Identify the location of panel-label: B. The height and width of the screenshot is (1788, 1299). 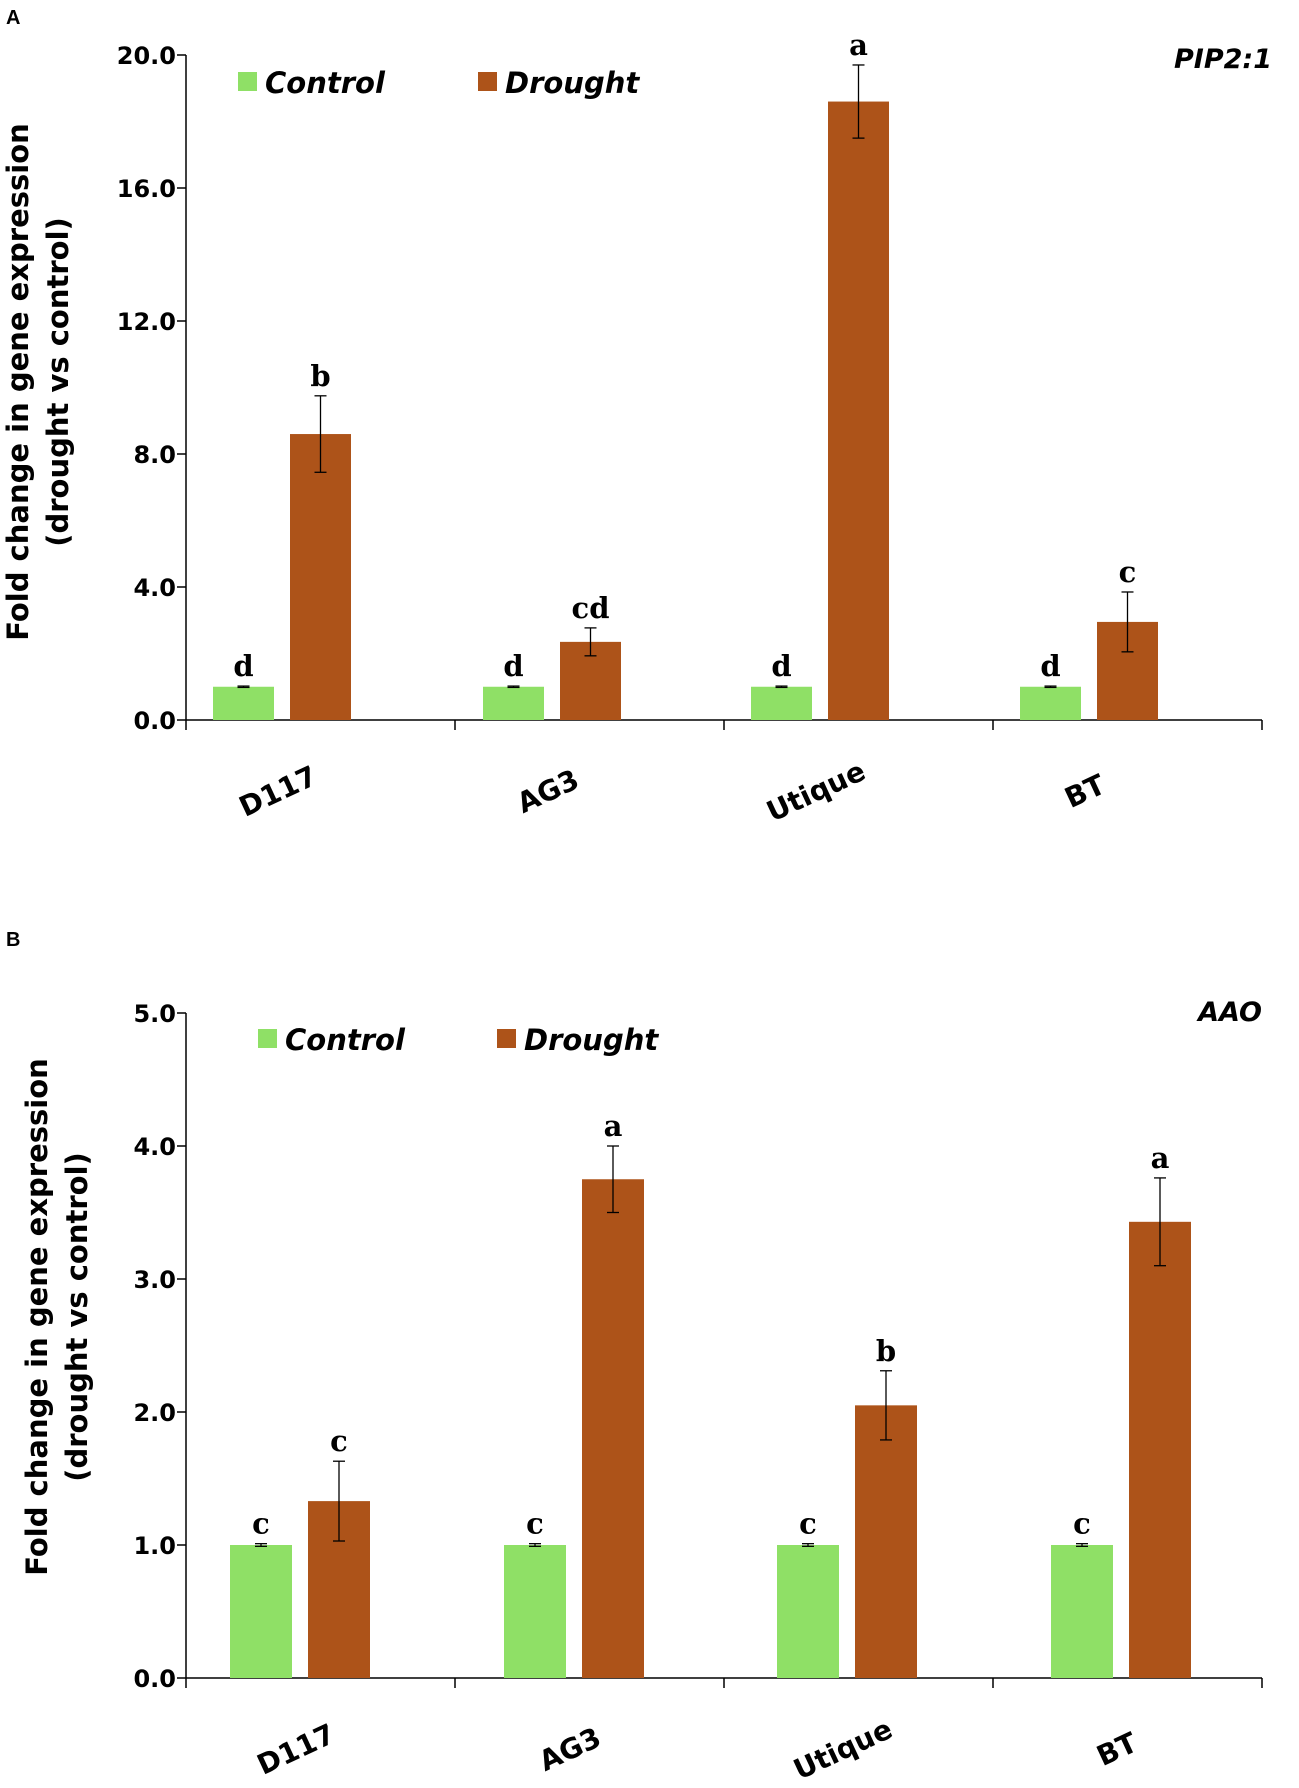
(13, 940).